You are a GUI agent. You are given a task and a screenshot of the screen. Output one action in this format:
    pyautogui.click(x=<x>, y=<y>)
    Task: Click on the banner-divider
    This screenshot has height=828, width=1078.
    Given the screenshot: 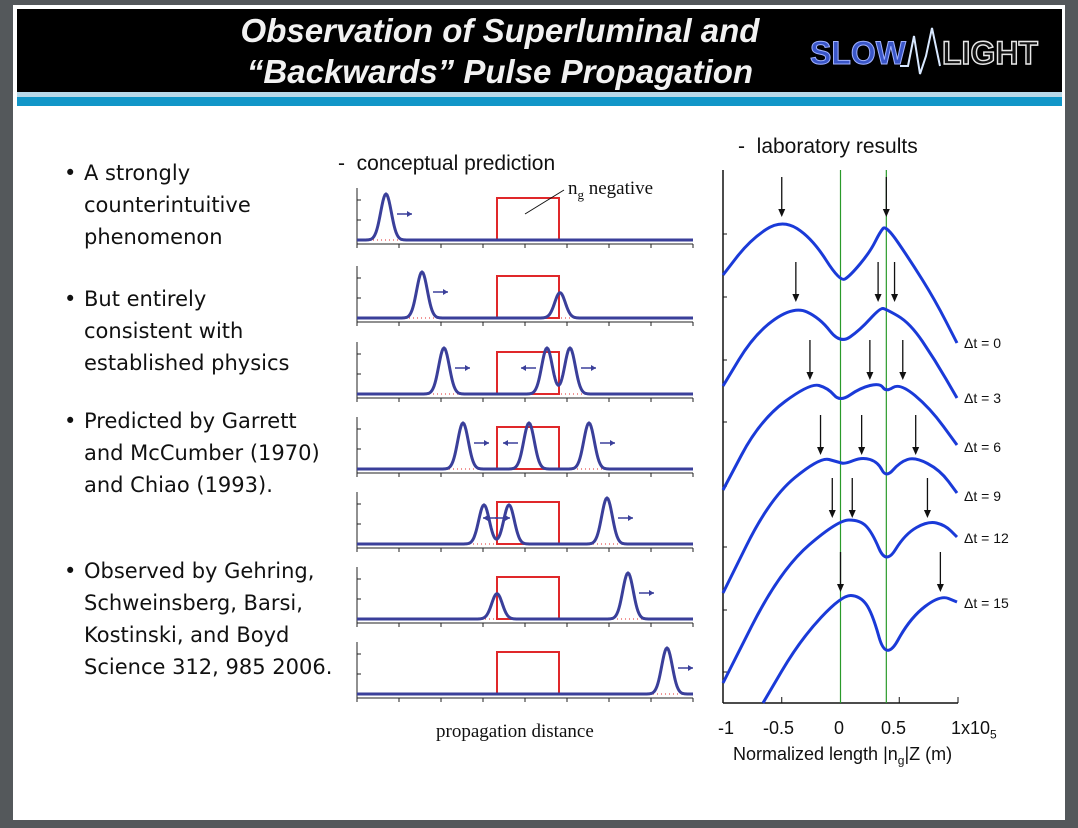 What is the action you would take?
    pyautogui.click(x=539, y=94)
    